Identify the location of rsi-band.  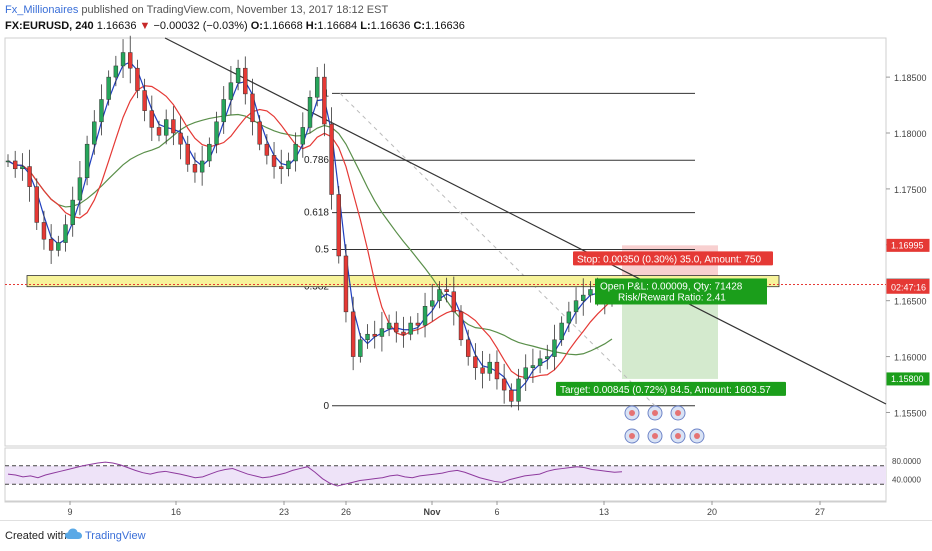
(445, 475).